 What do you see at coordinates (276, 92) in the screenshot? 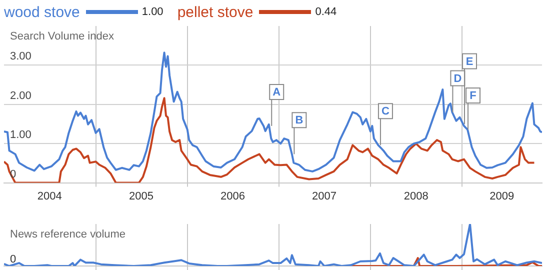
I see `annotation: A` at bounding box center [276, 92].